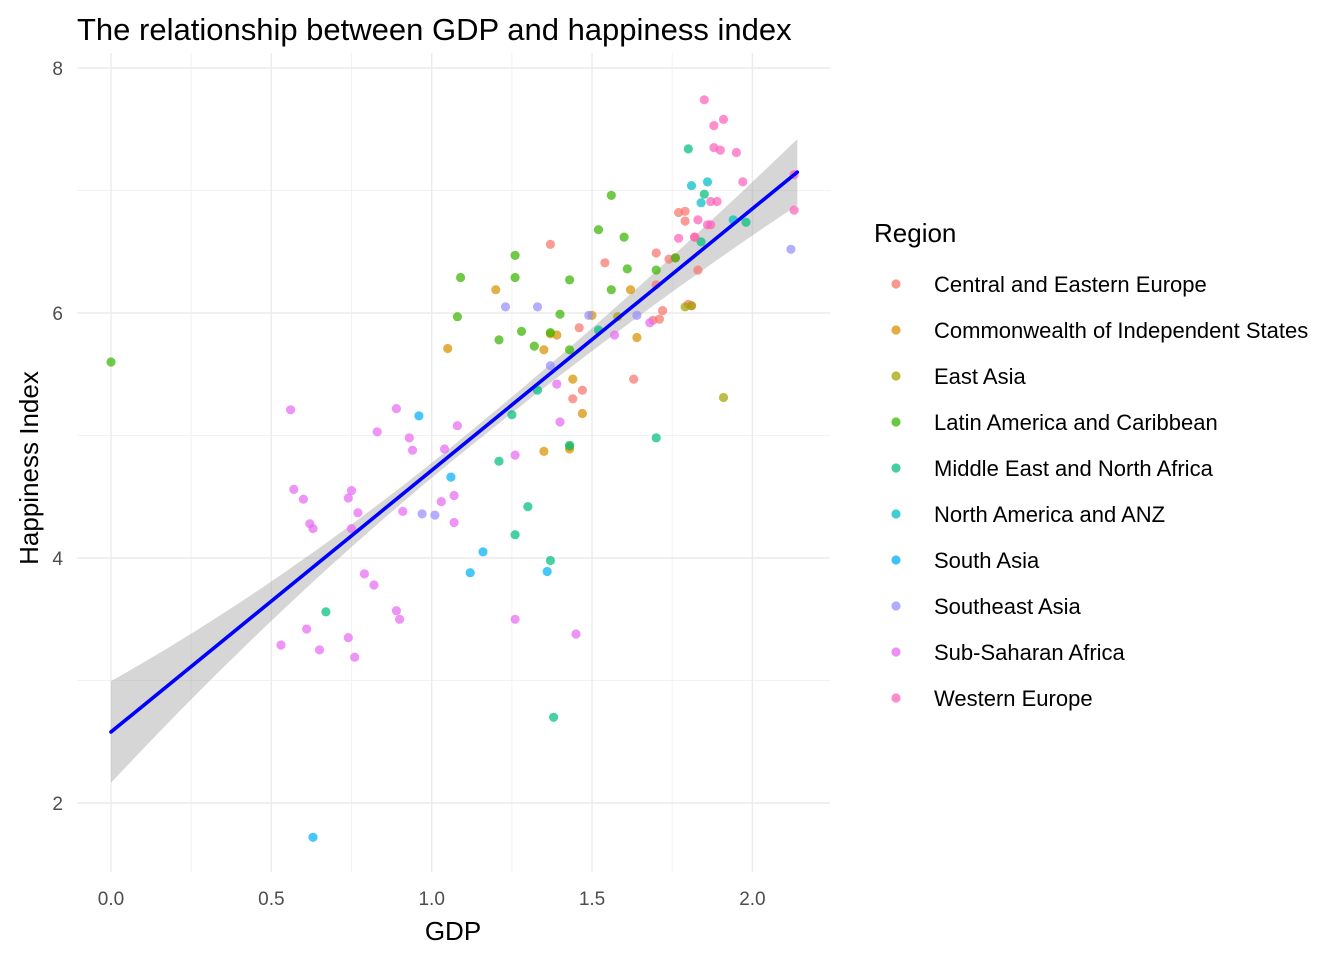 Image resolution: width=1344 pixels, height=960 pixels. I want to click on x-tick-label: 0.0, so click(111, 899).